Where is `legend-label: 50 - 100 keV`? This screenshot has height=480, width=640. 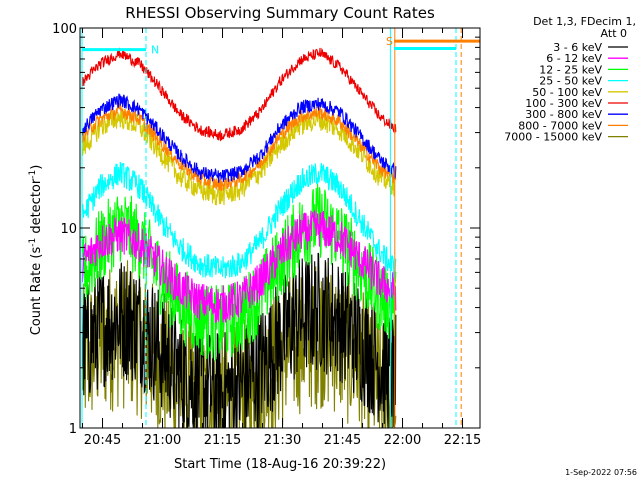
legend-label: 50 - 100 keV is located at coordinates (567, 92).